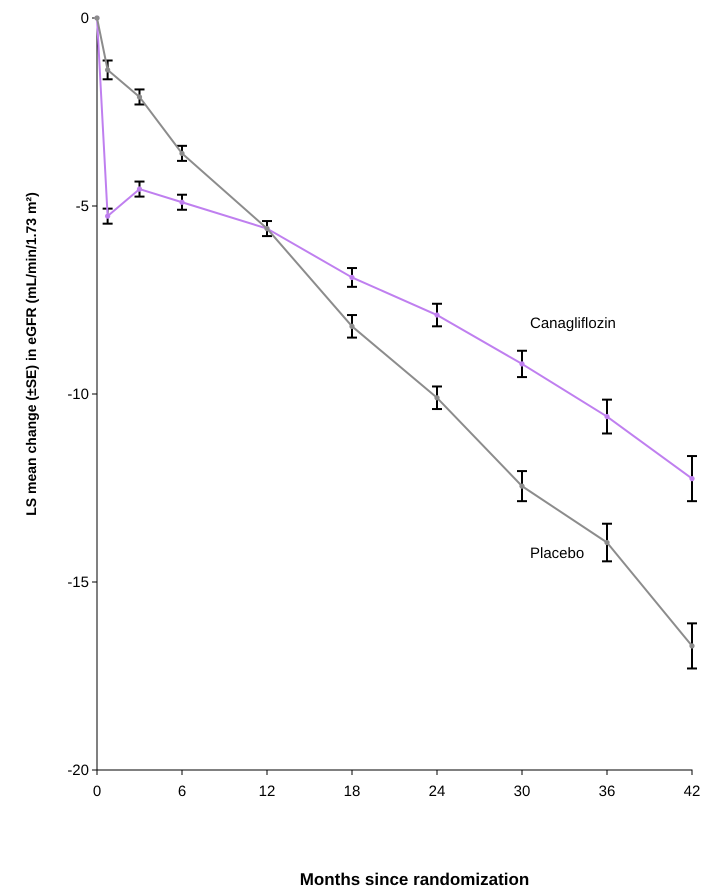 The height and width of the screenshot is (896, 707). Describe the element at coordinates (573, 323) in the screenshot. I see `text: Canagliflozin` at that location.